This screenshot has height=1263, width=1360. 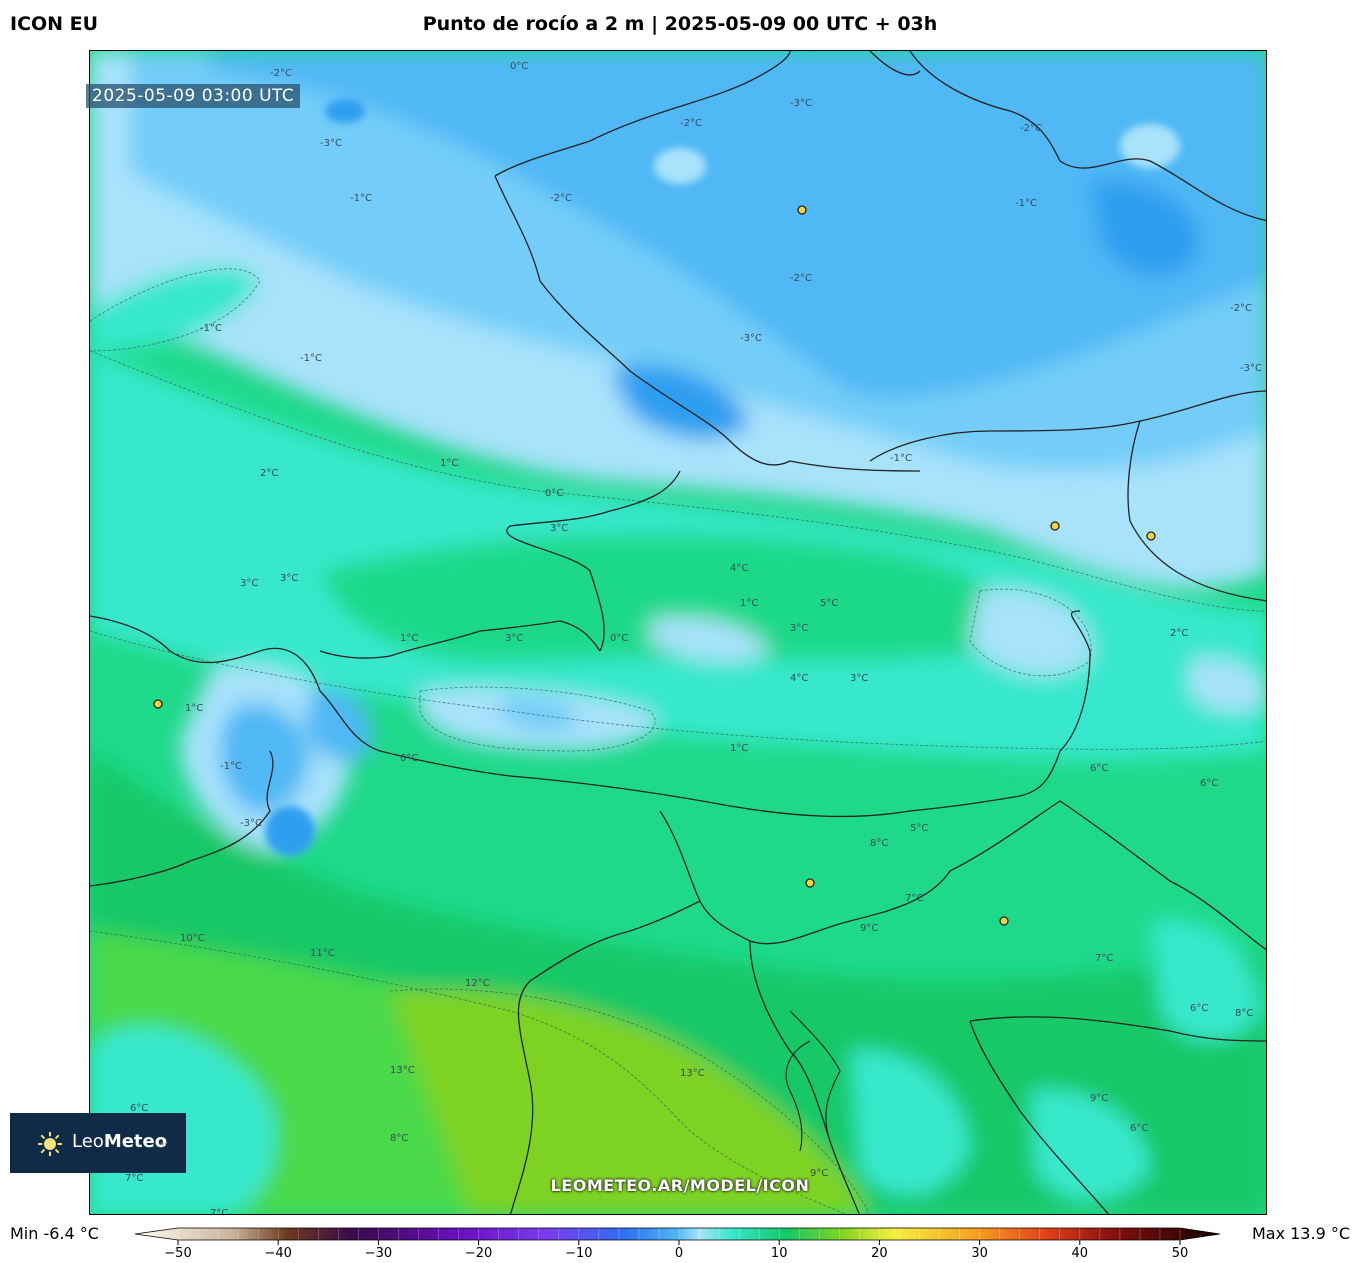 What do you see at coordinates (135, 1141) in the screenshot?
I see `logo-text-bold: Meteo` at bounding box center [135, 1141].